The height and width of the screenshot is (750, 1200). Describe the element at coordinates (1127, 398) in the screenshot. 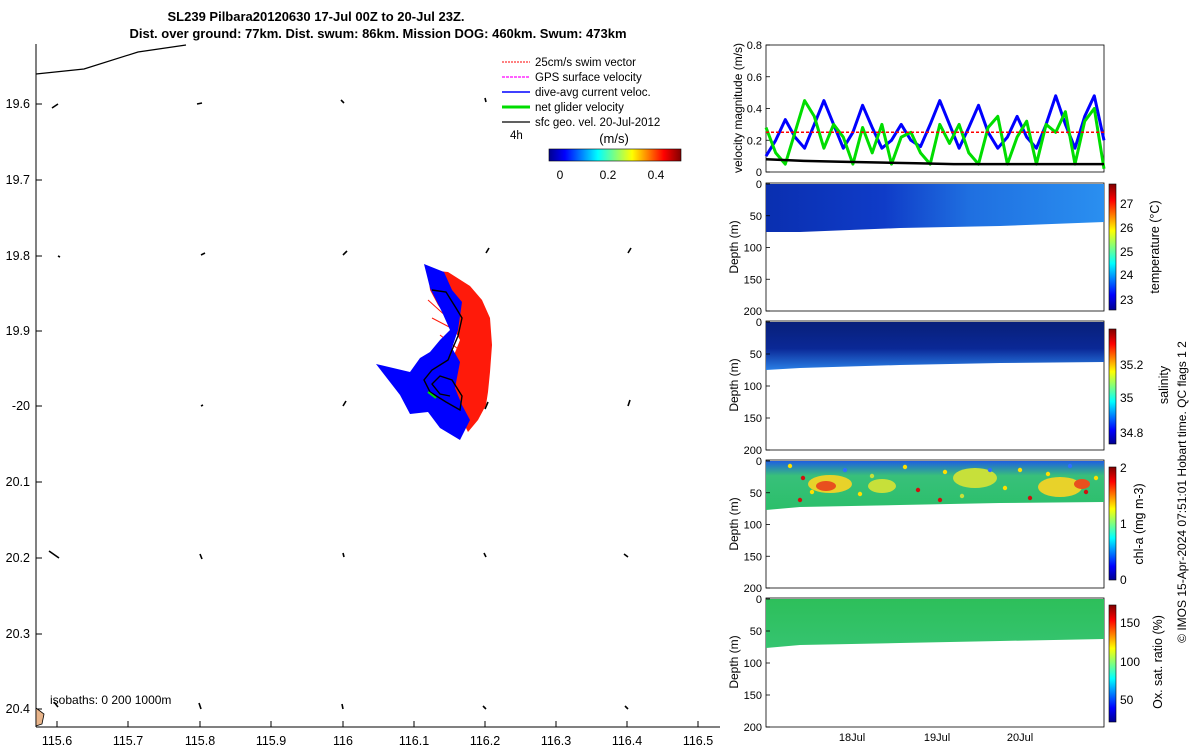

I see `colorbar-tick: 35` at that location.